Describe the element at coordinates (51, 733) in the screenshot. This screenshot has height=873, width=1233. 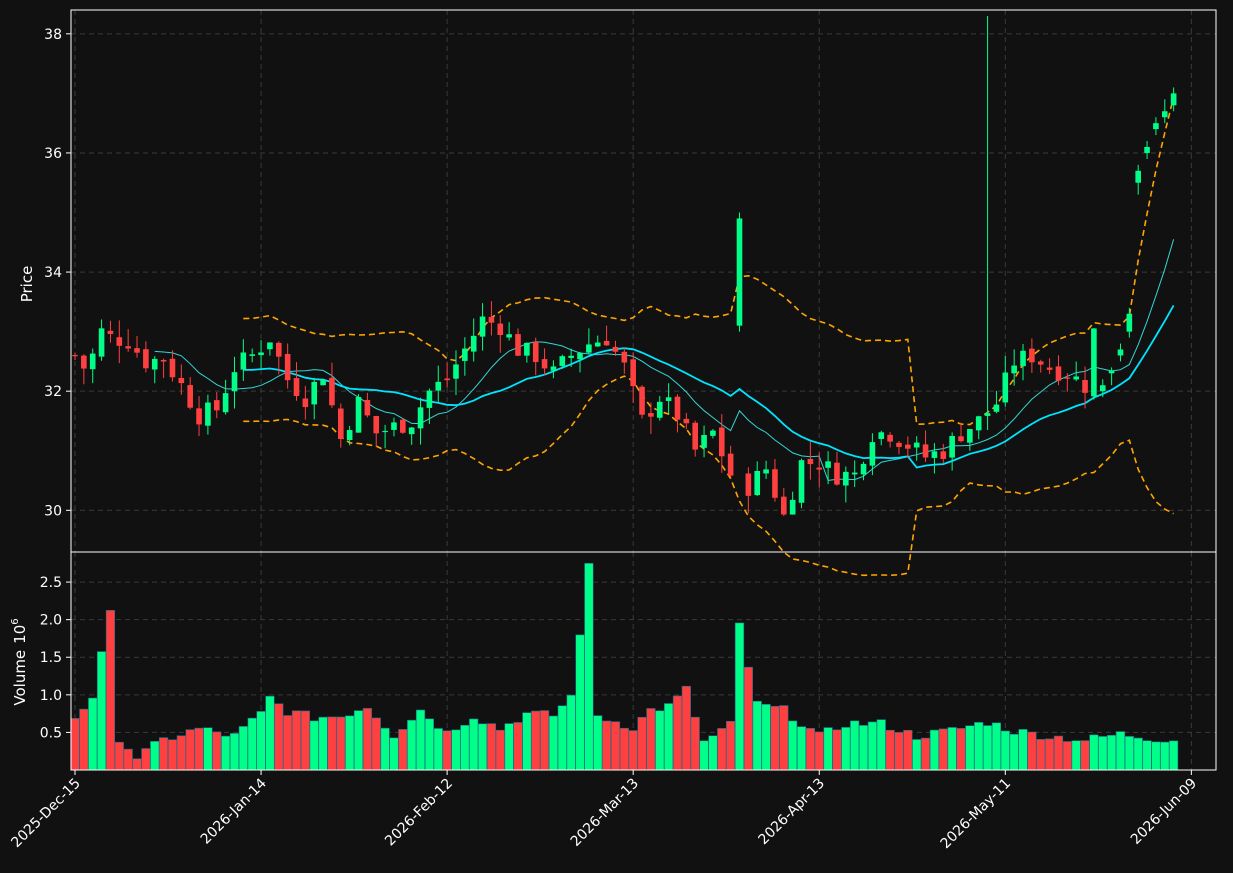
I see `volume-y-tick-label: 0.5` at that location.